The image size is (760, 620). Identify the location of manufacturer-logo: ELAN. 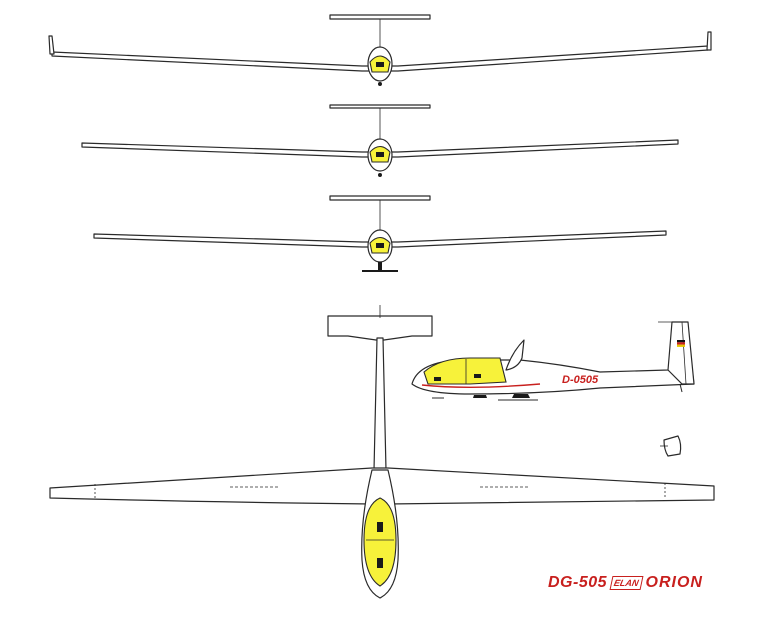
(626, 583).